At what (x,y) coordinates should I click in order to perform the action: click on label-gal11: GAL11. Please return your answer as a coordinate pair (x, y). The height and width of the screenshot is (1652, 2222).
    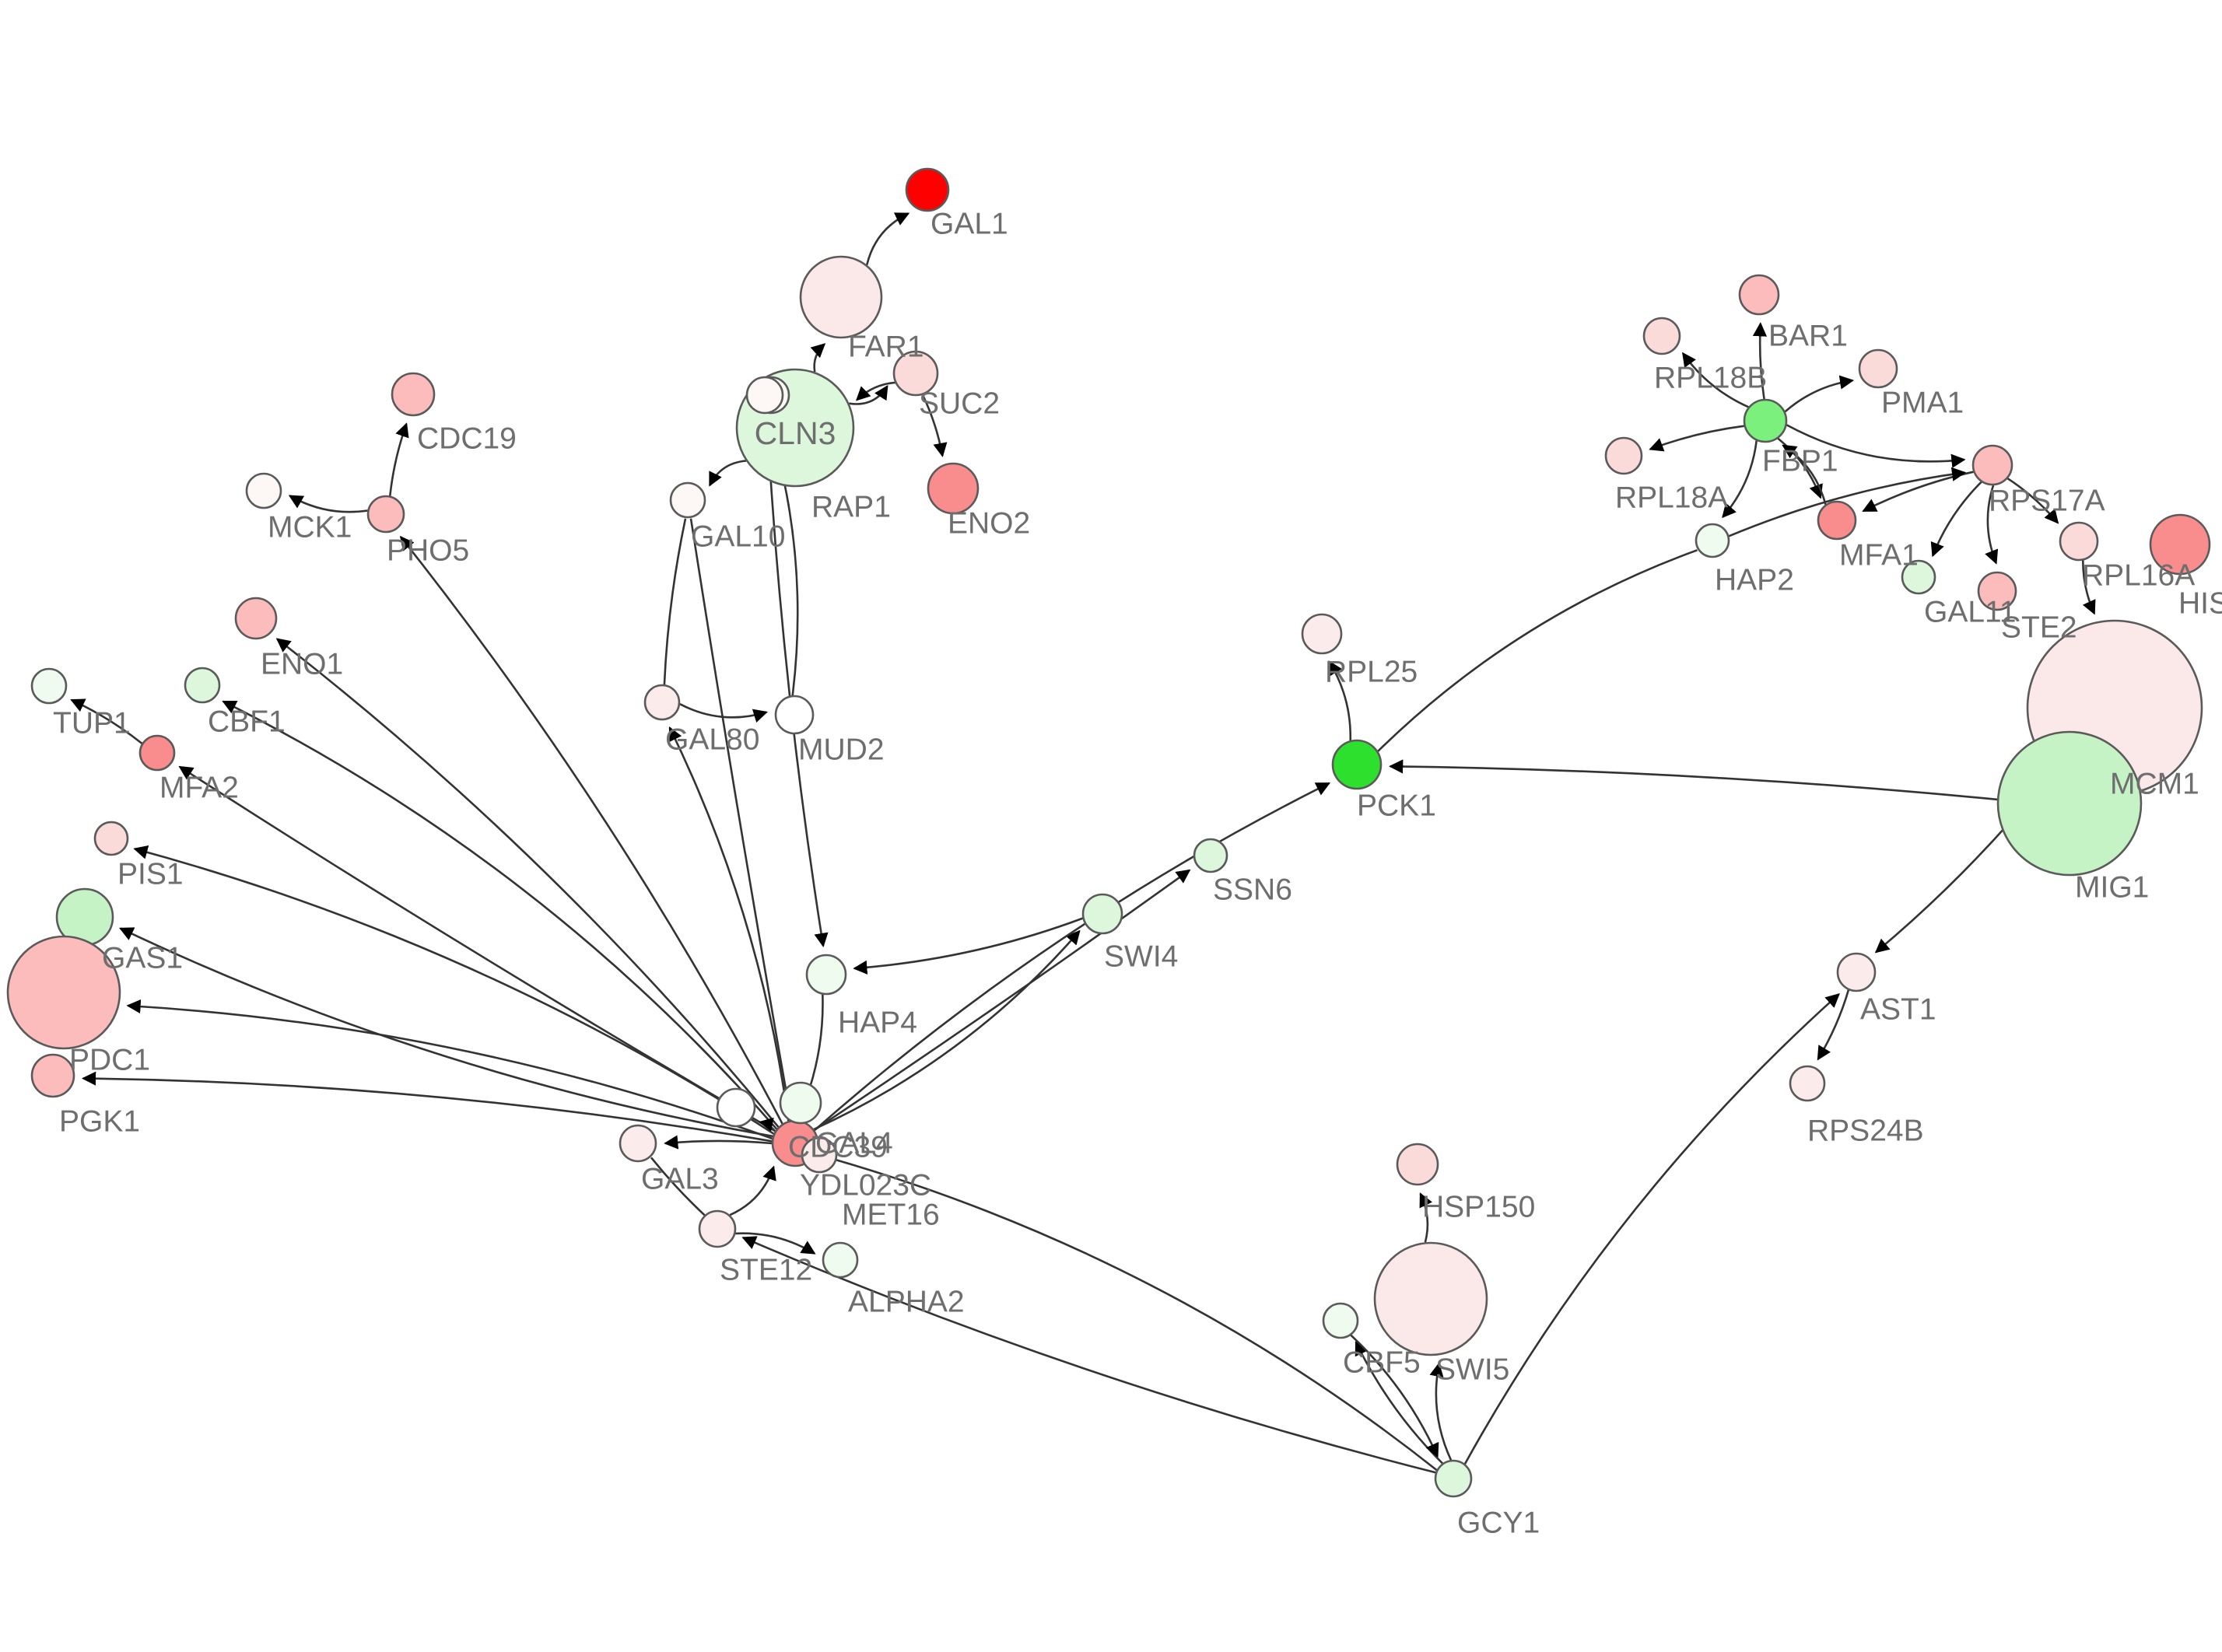
    Looking at the image, I should click on (1970, 612).